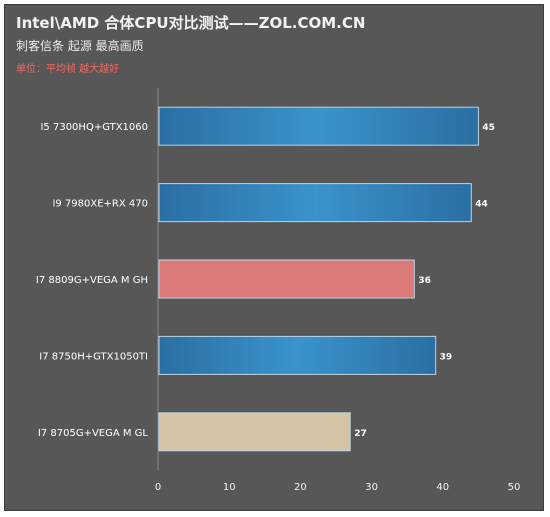  Describe the element at coordinates (488, 128) in the screenshot. I see `value-label: 45` at that location.